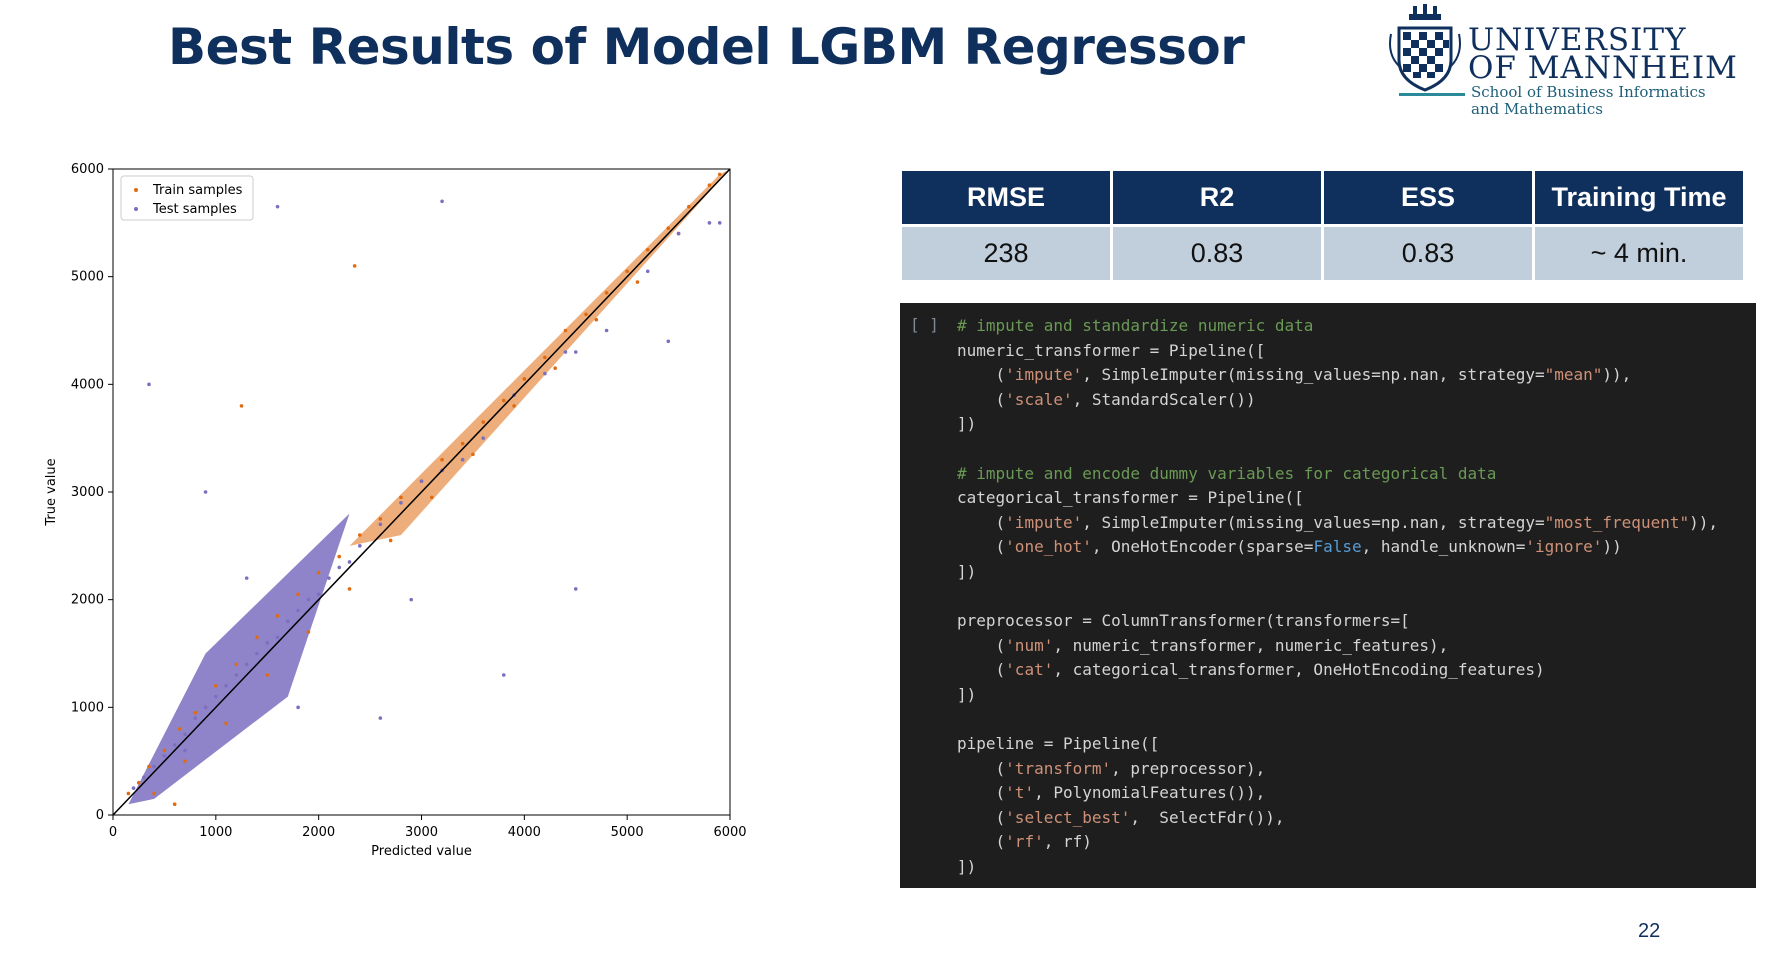  What do you see at coordinates (1432, 94) in the screenshot?
I see `logo-divider` at bounding box center [1432, 94].